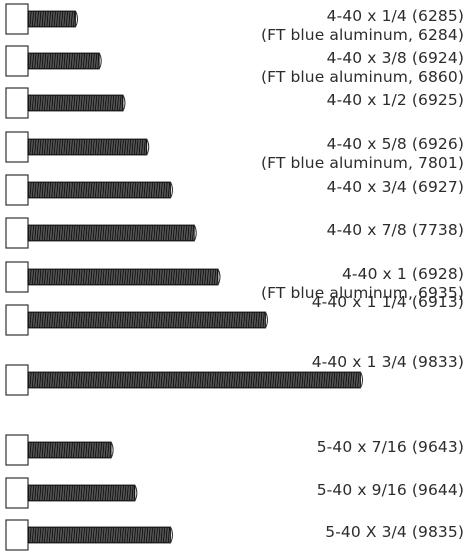 The image size is (470, 556). I want to click on screw-label: 5-40 x 9/16 (9644), so click(390, 490).